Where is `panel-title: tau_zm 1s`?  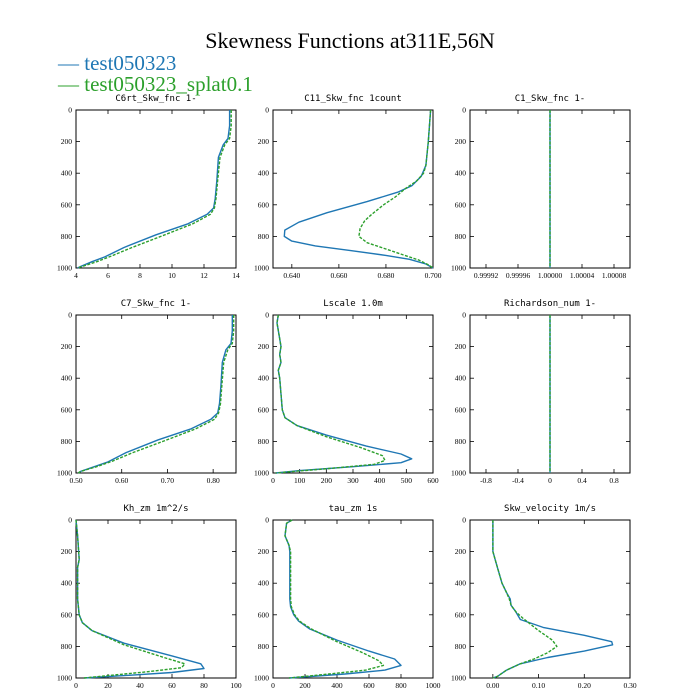
panel-title: tau_zm 1s is located at coordinates (353, 509).